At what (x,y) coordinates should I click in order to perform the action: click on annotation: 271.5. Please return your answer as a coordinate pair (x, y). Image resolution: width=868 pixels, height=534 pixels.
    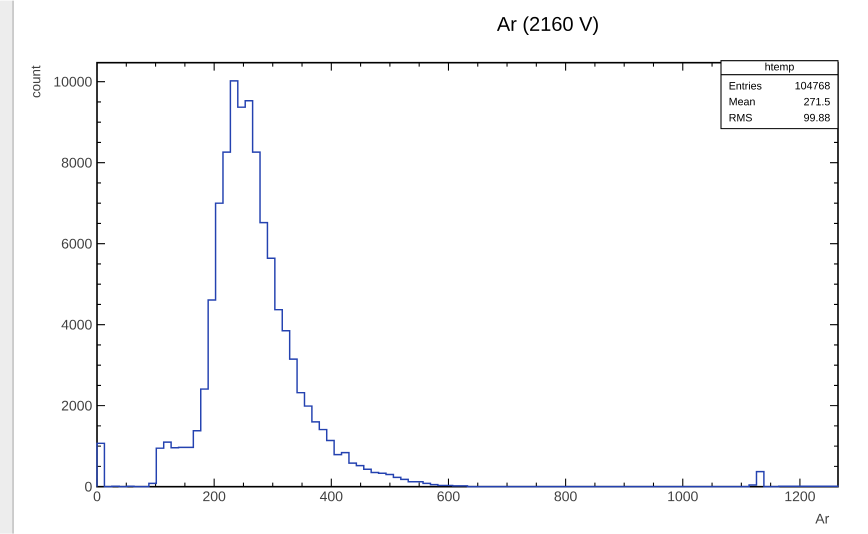
    Looking at the image, I should click on (817, 102).